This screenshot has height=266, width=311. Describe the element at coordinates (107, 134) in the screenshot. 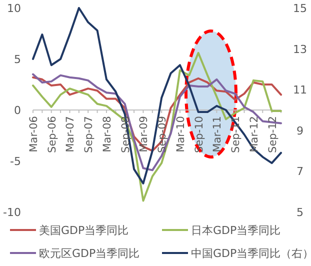

I see `x-tick-label: Mar-08` at that location.